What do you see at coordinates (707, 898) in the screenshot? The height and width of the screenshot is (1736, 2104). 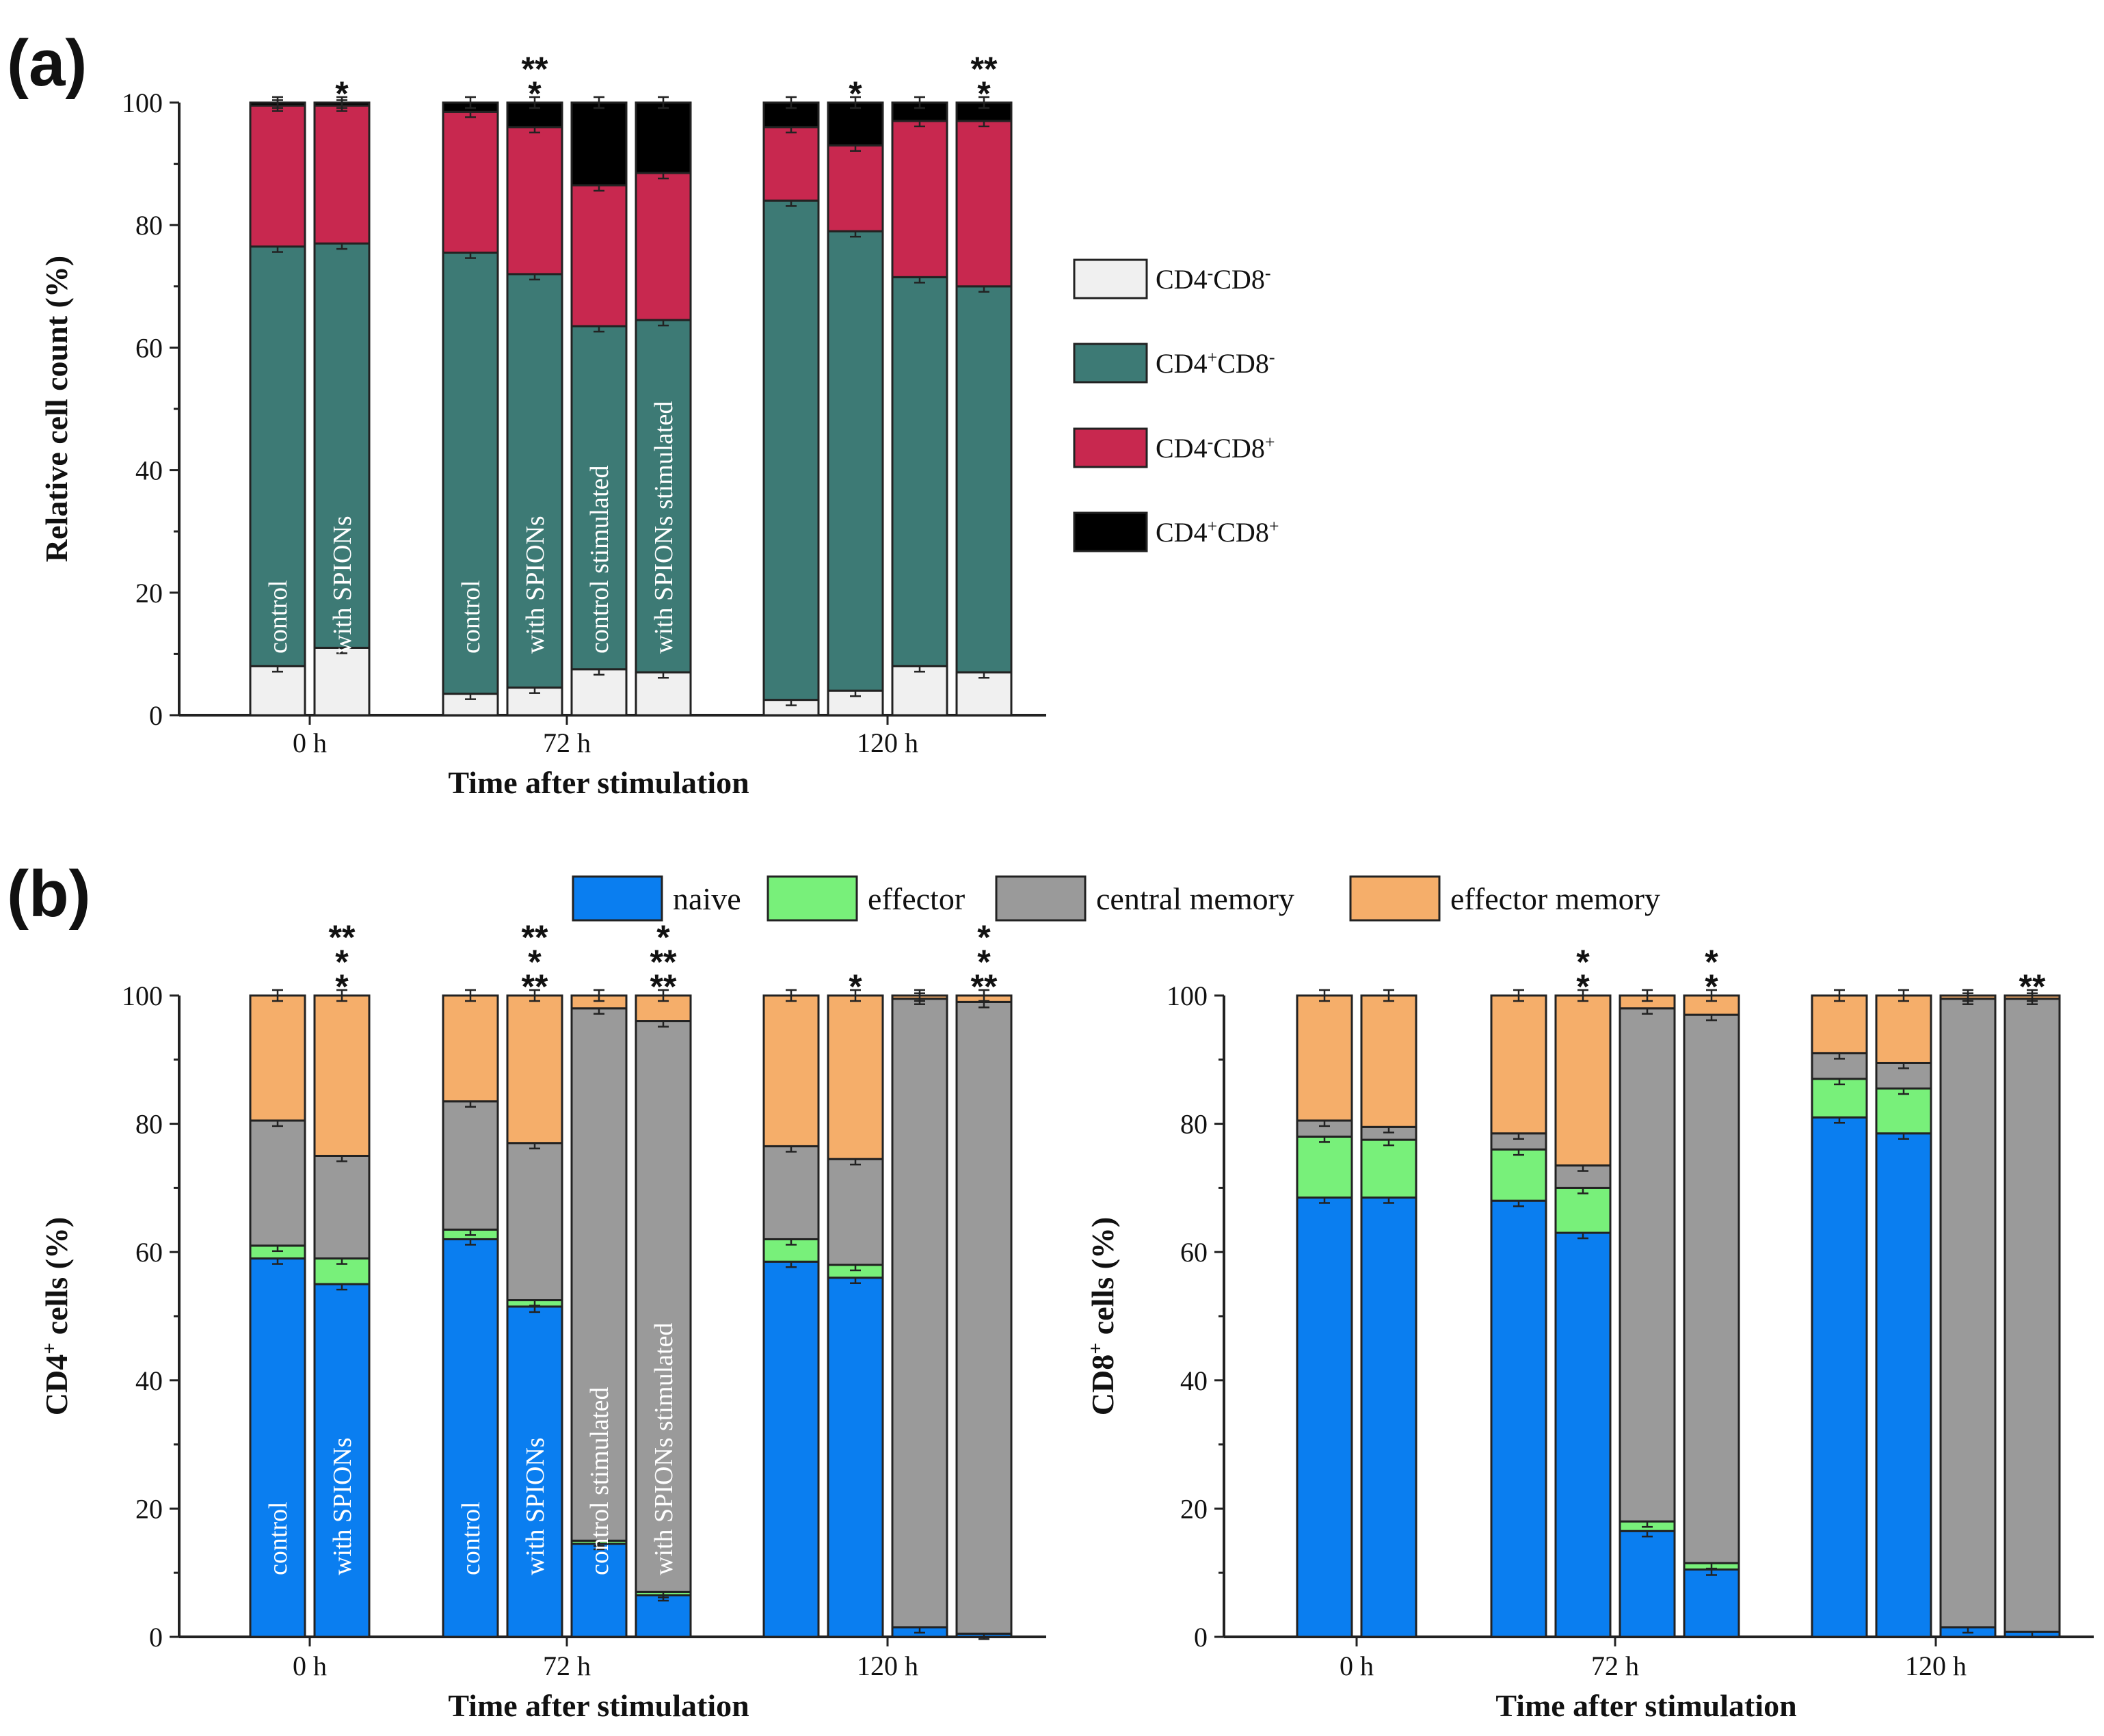 I see `legend-label: naive` at bounding box center [707, 898].